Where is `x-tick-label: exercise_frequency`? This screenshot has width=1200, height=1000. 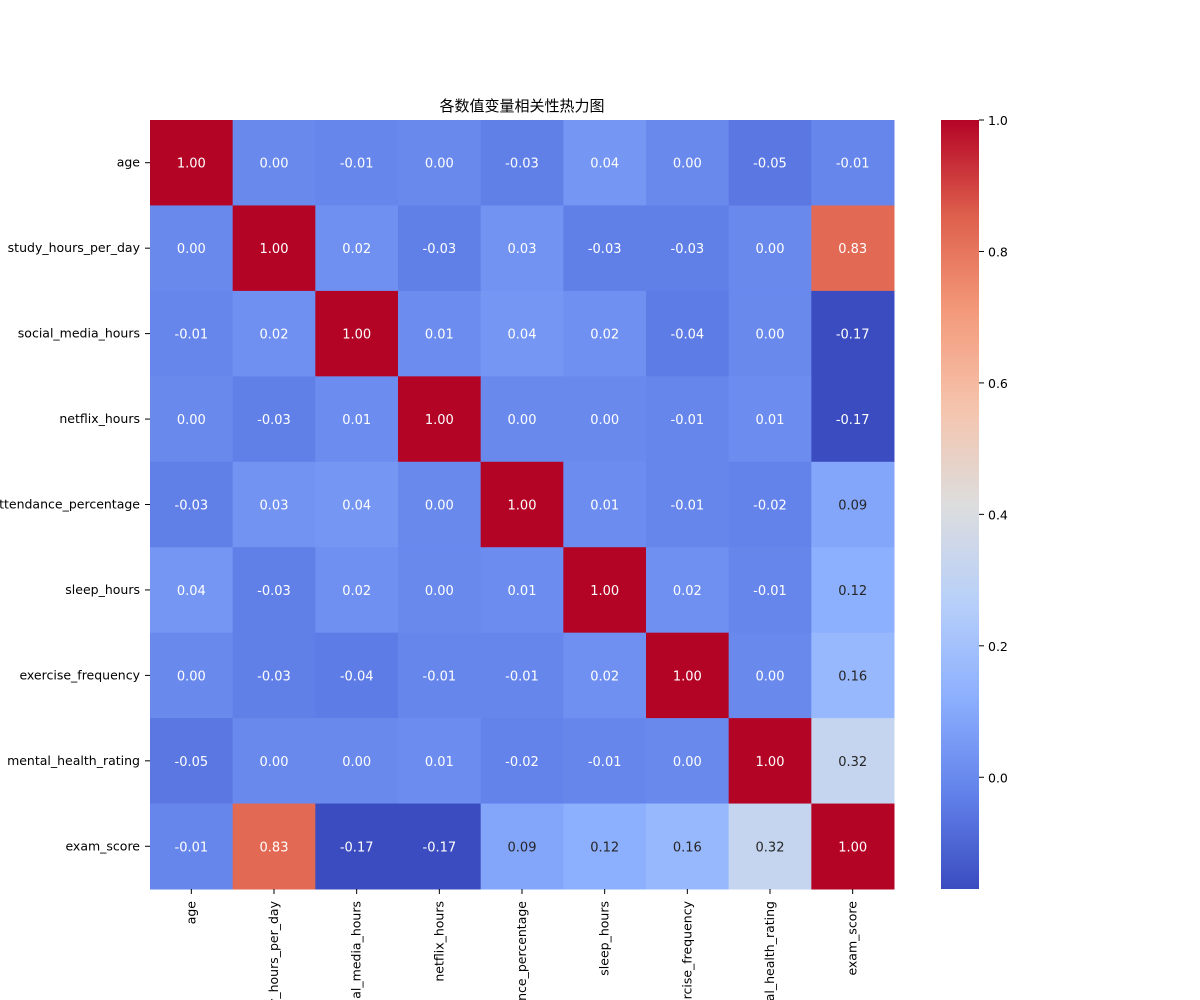
x-tick-label: exercise_frequency is located at coordinates (686, 950).